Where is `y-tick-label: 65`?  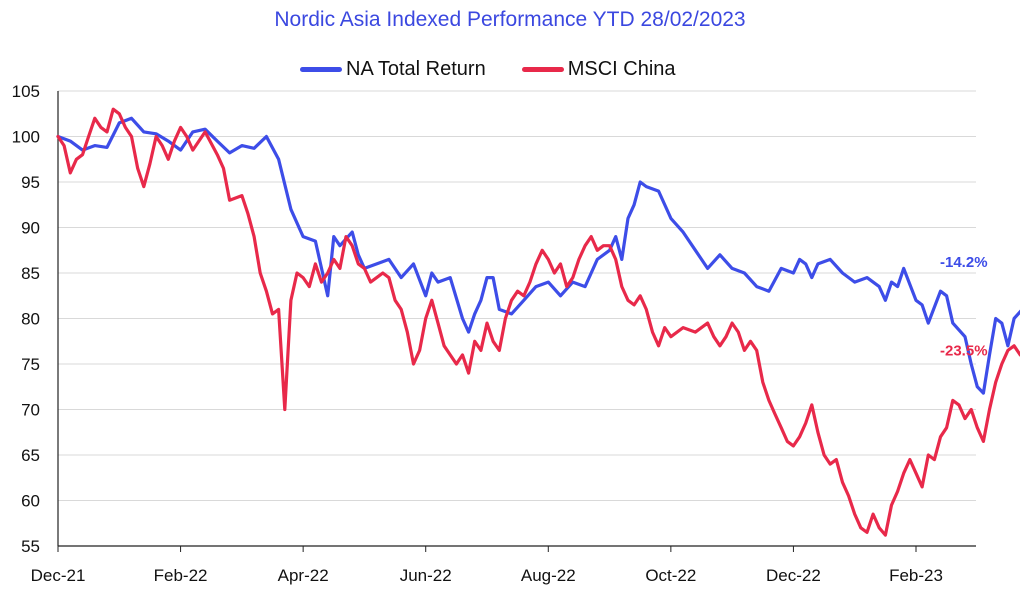 y-tick-label: 65 is located at coordinates (30, 455).